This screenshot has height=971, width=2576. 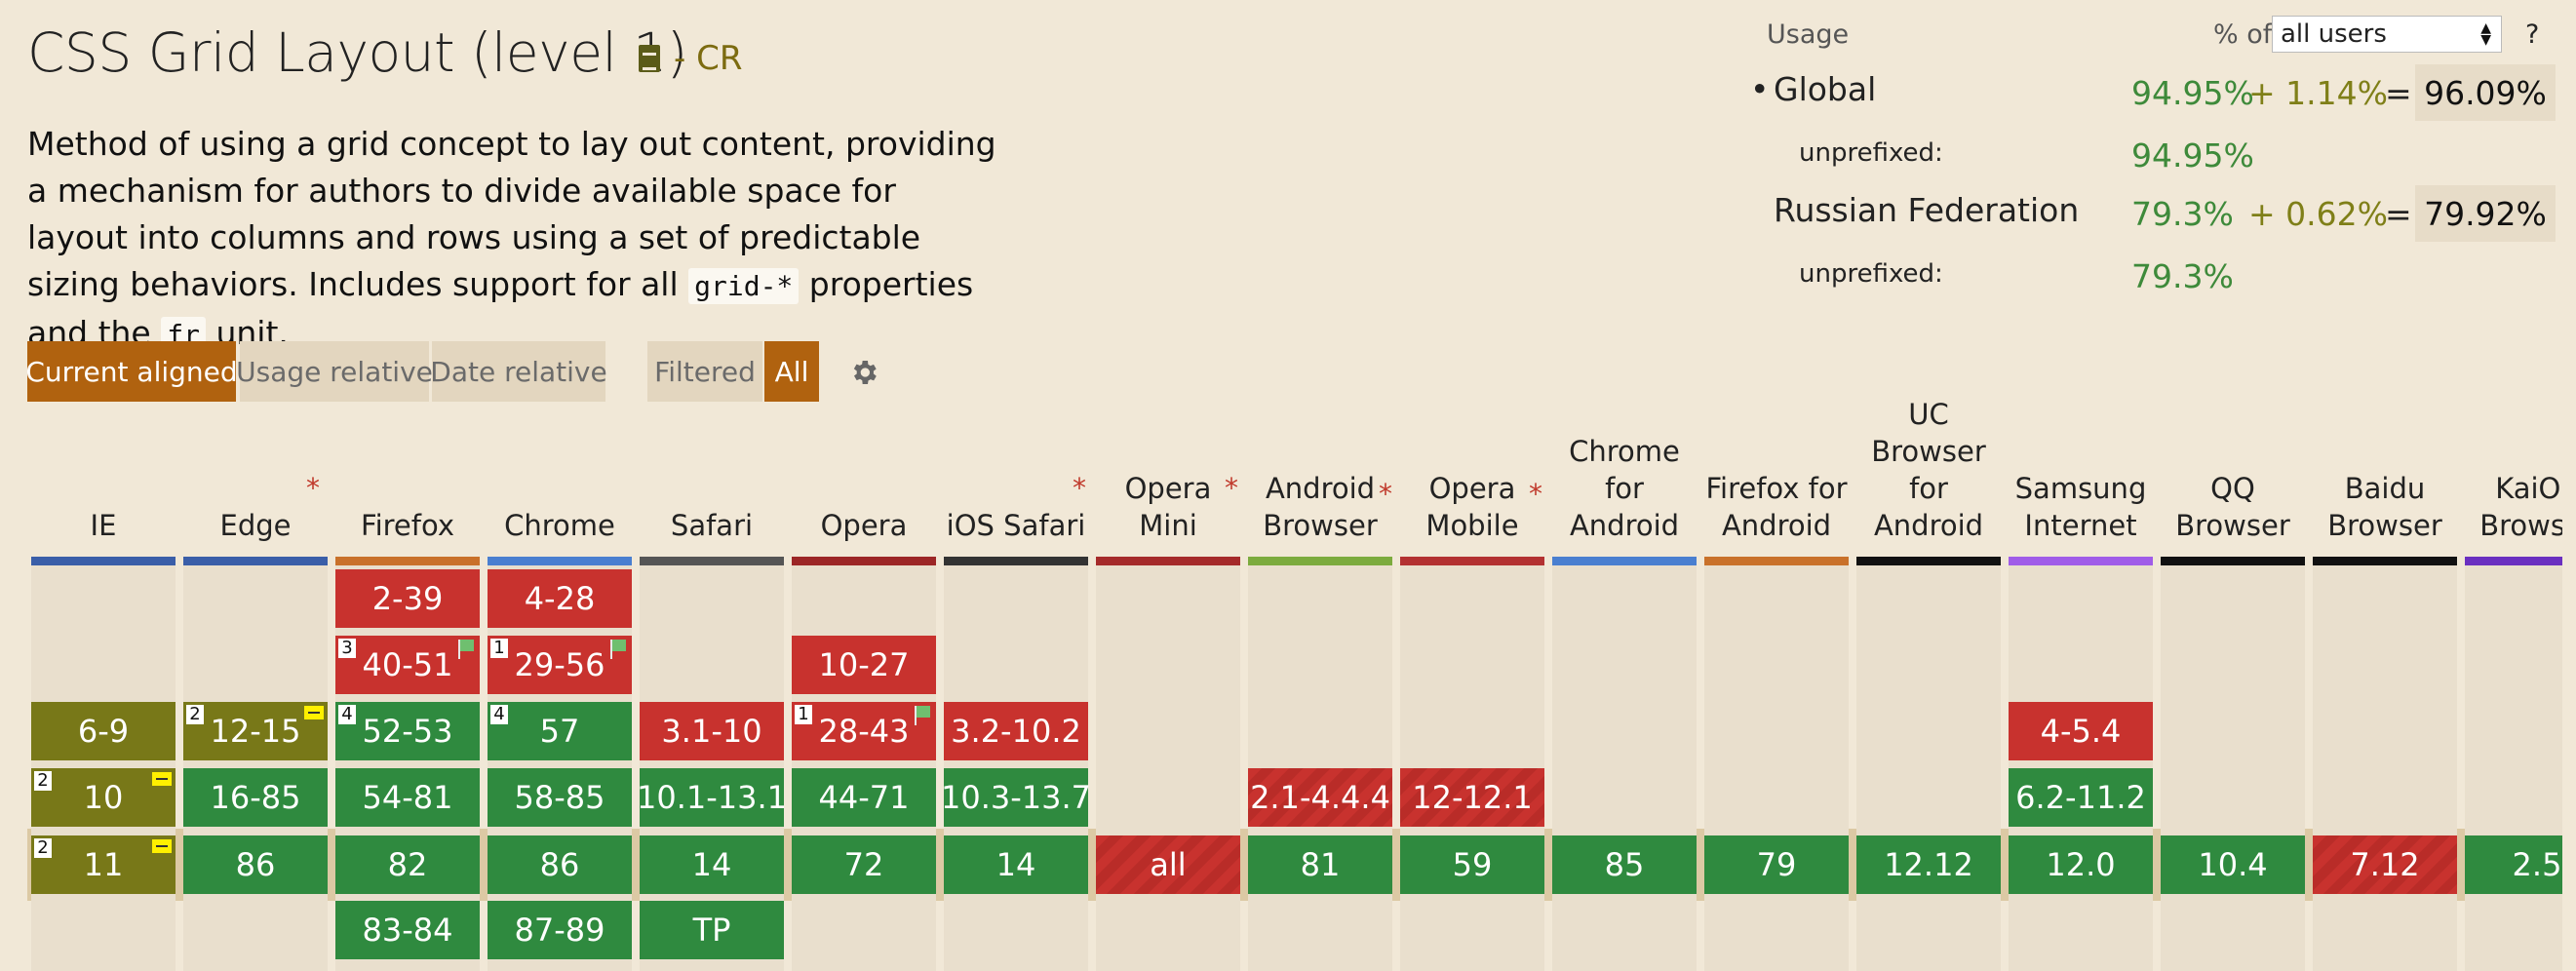 What do you see at coordinates (407, 665) in the screenshot?
I see `support-cell-firefox-40-51: 3 40-51` at bounding box center [407, 665].